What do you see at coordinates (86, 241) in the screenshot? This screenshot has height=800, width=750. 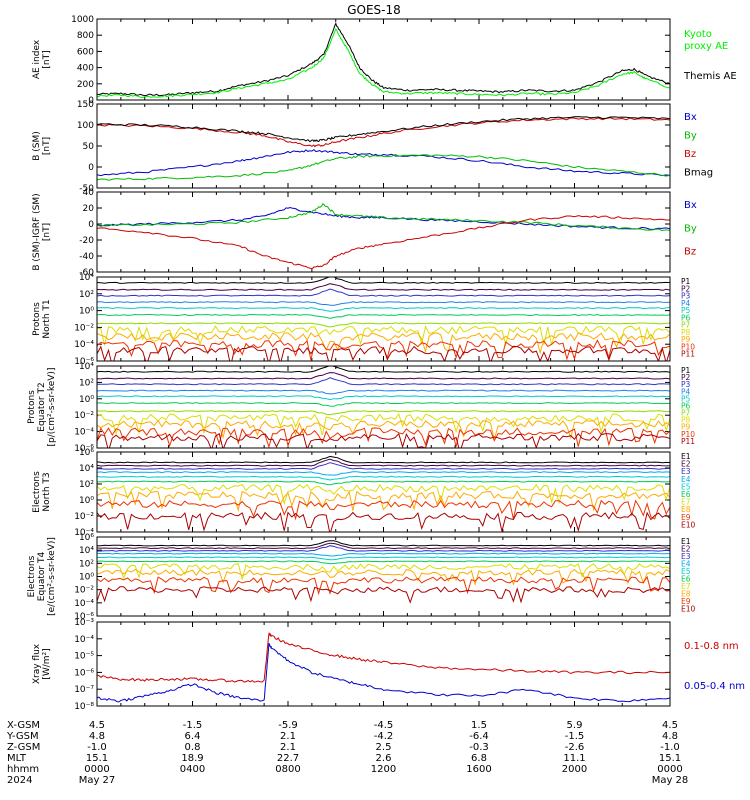 I see `y-tick-label: -20` at bounding box center [86, 241].